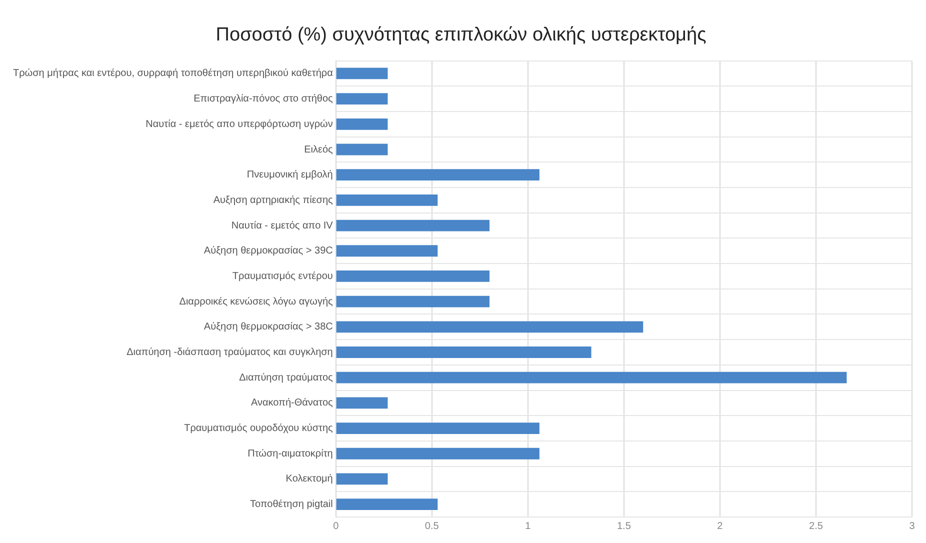 This screenshot has height=543, width=926. Describe the element at coordinates (268, 251) in the screenshot. I see `y-tick-label: Αύξηση θερμοκρασίας > 39C` at that location.